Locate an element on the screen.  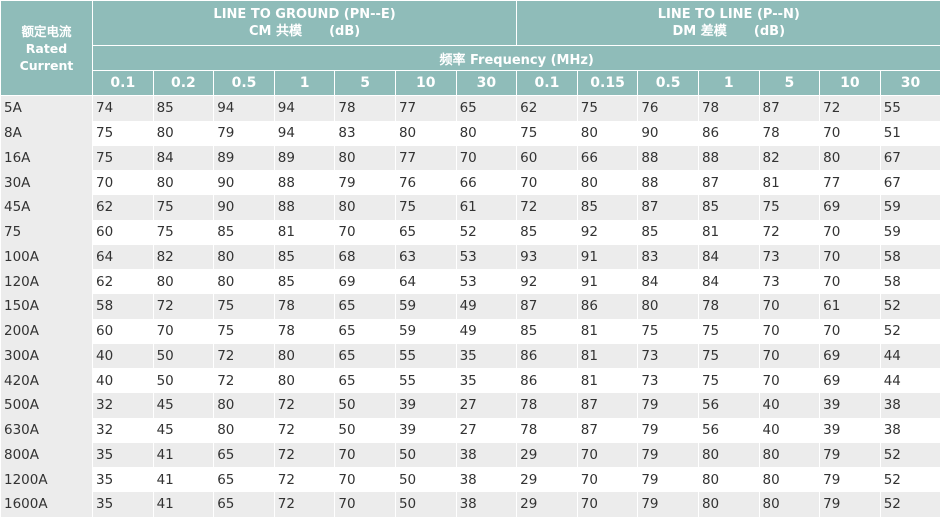
table-row: 120A 62 80 80 85 69 64 53 92 91 84 84 73 70 58 is located at coordinates (470, 281).